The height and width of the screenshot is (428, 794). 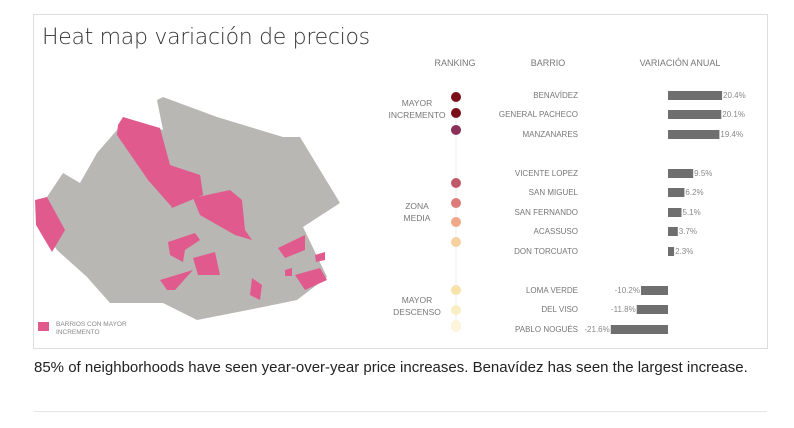 I want to click on legend-label: INCREMENTO, so click(x=78, y=332).